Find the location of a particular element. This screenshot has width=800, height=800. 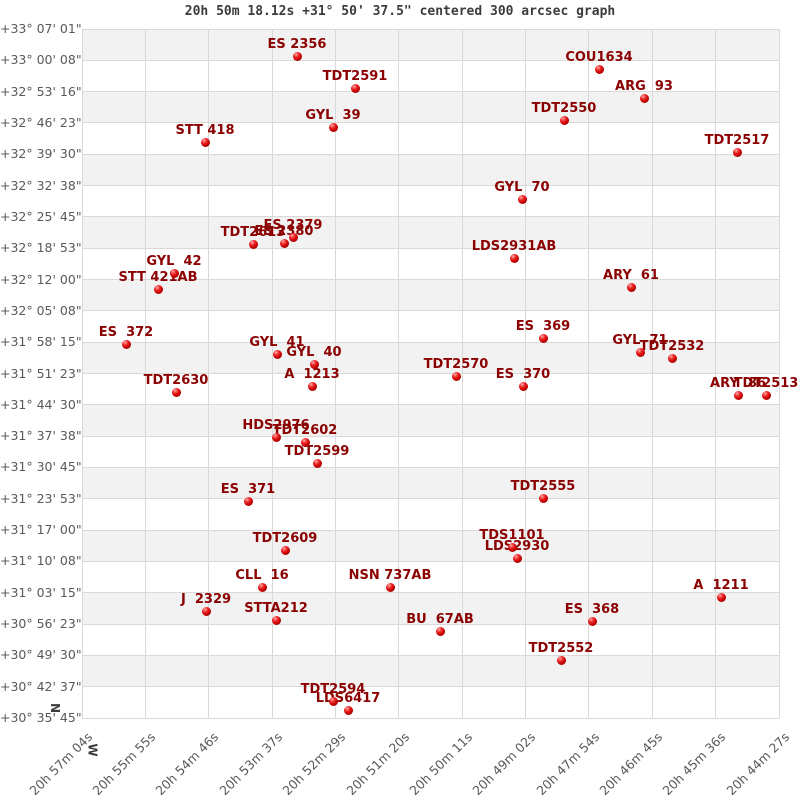

y-tick-label: +31° 58' 15" is located at coordinates (41, 342).